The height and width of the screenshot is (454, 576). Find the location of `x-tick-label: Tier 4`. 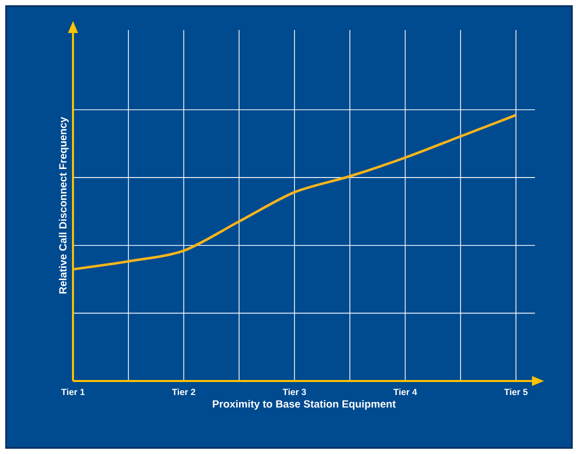

x-tick-label: Tier 4 is located at coordinates (405, 392).